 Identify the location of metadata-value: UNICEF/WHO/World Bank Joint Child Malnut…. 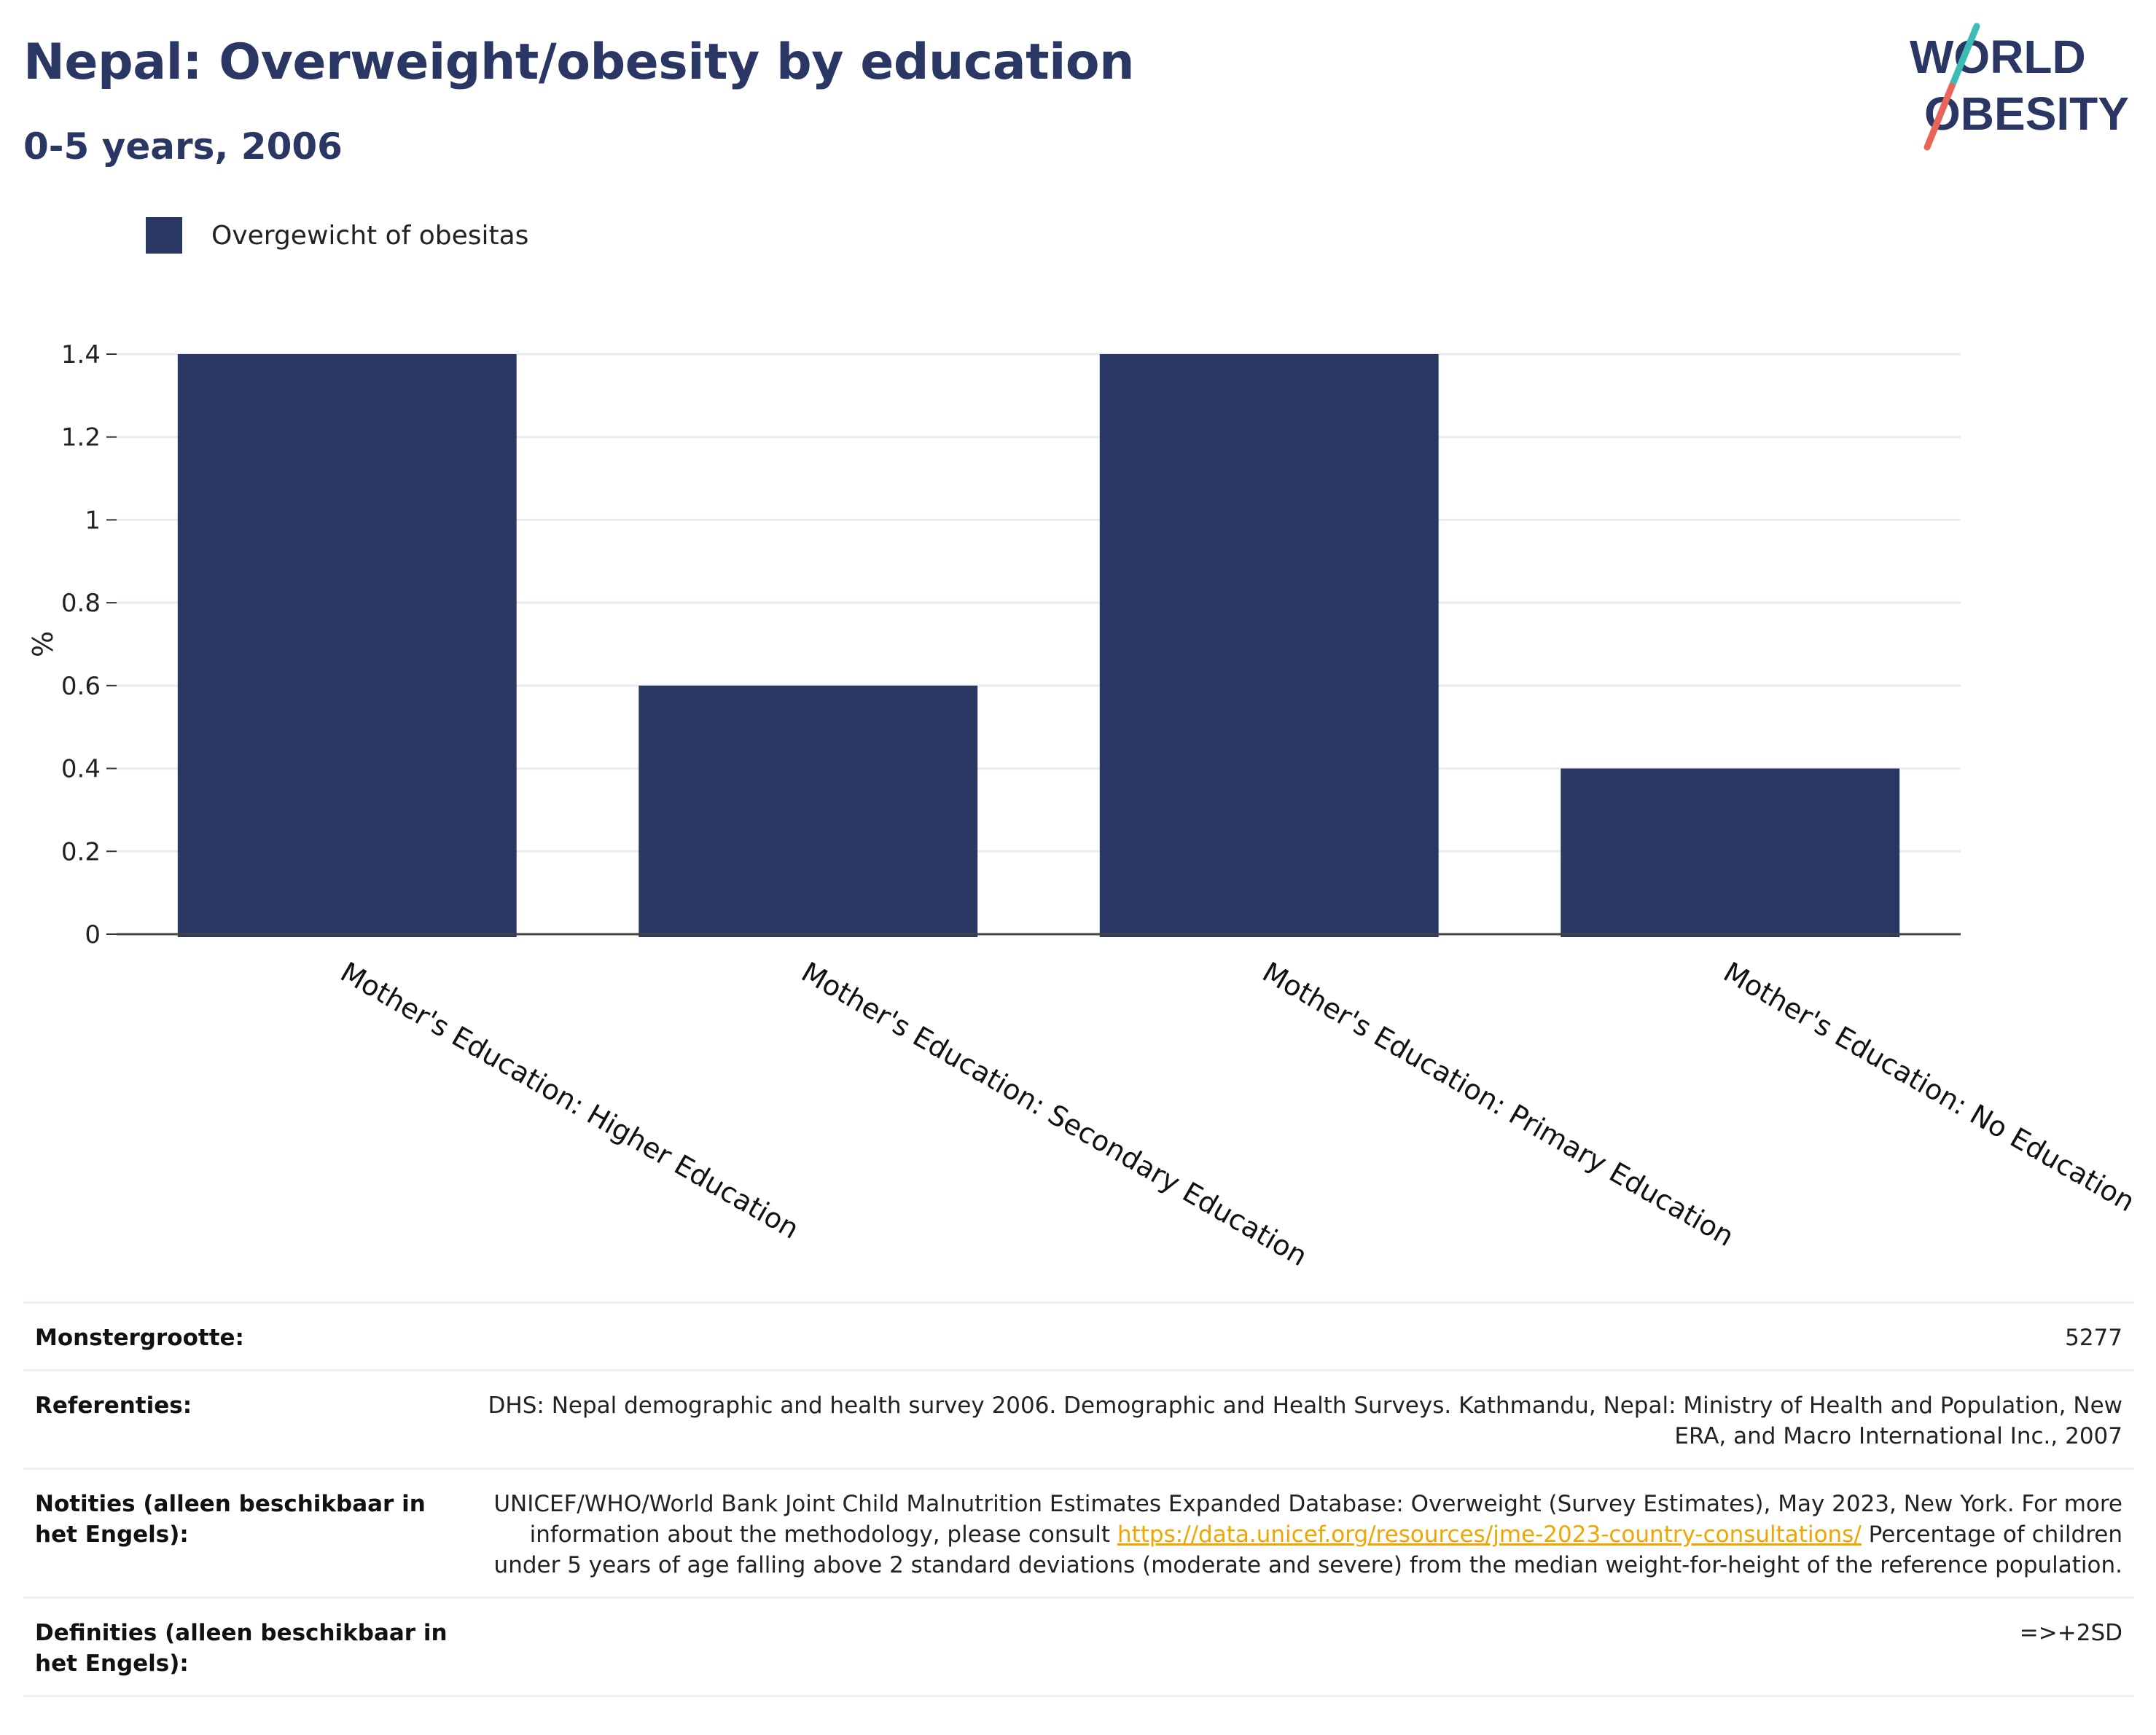
(1297, 1535).